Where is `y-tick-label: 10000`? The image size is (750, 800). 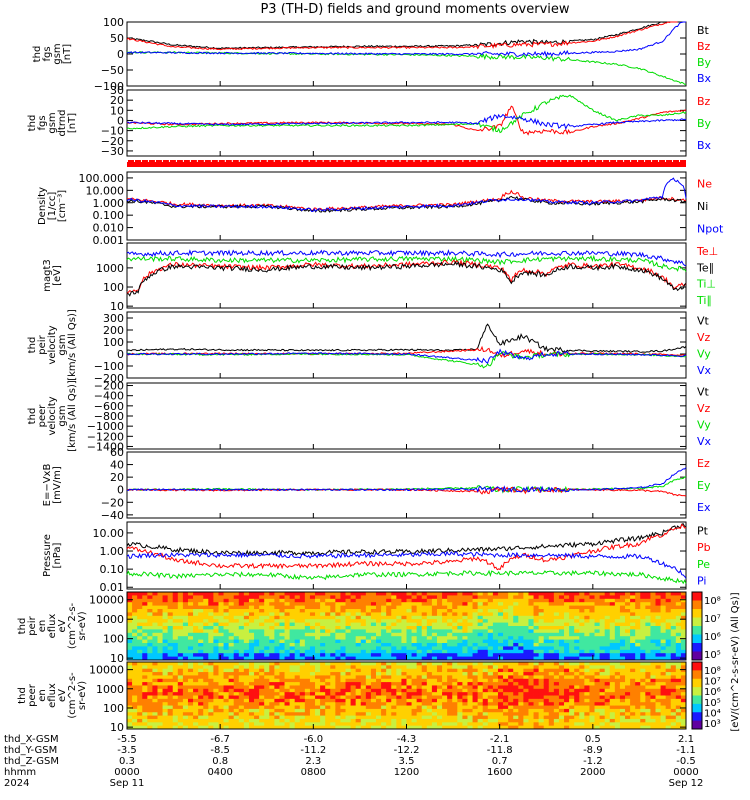 y-tick-label: 10000 is located at coordinates (106, 670).